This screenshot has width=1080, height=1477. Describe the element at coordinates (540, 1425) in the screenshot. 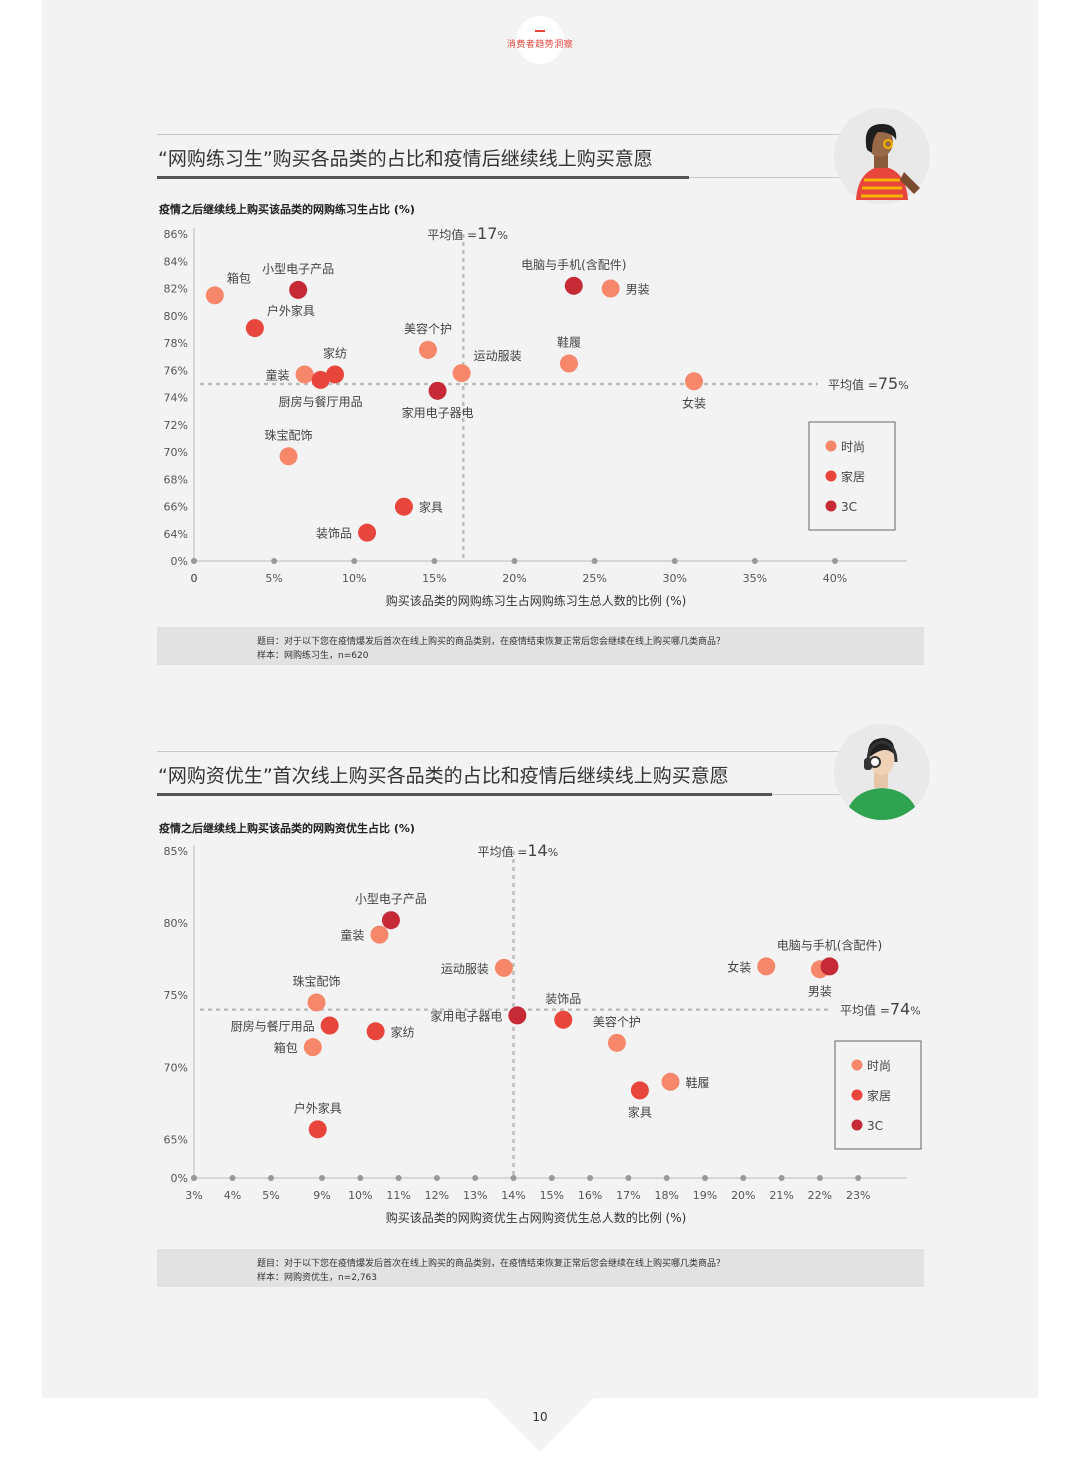

I see `page-number-tab` at that location.